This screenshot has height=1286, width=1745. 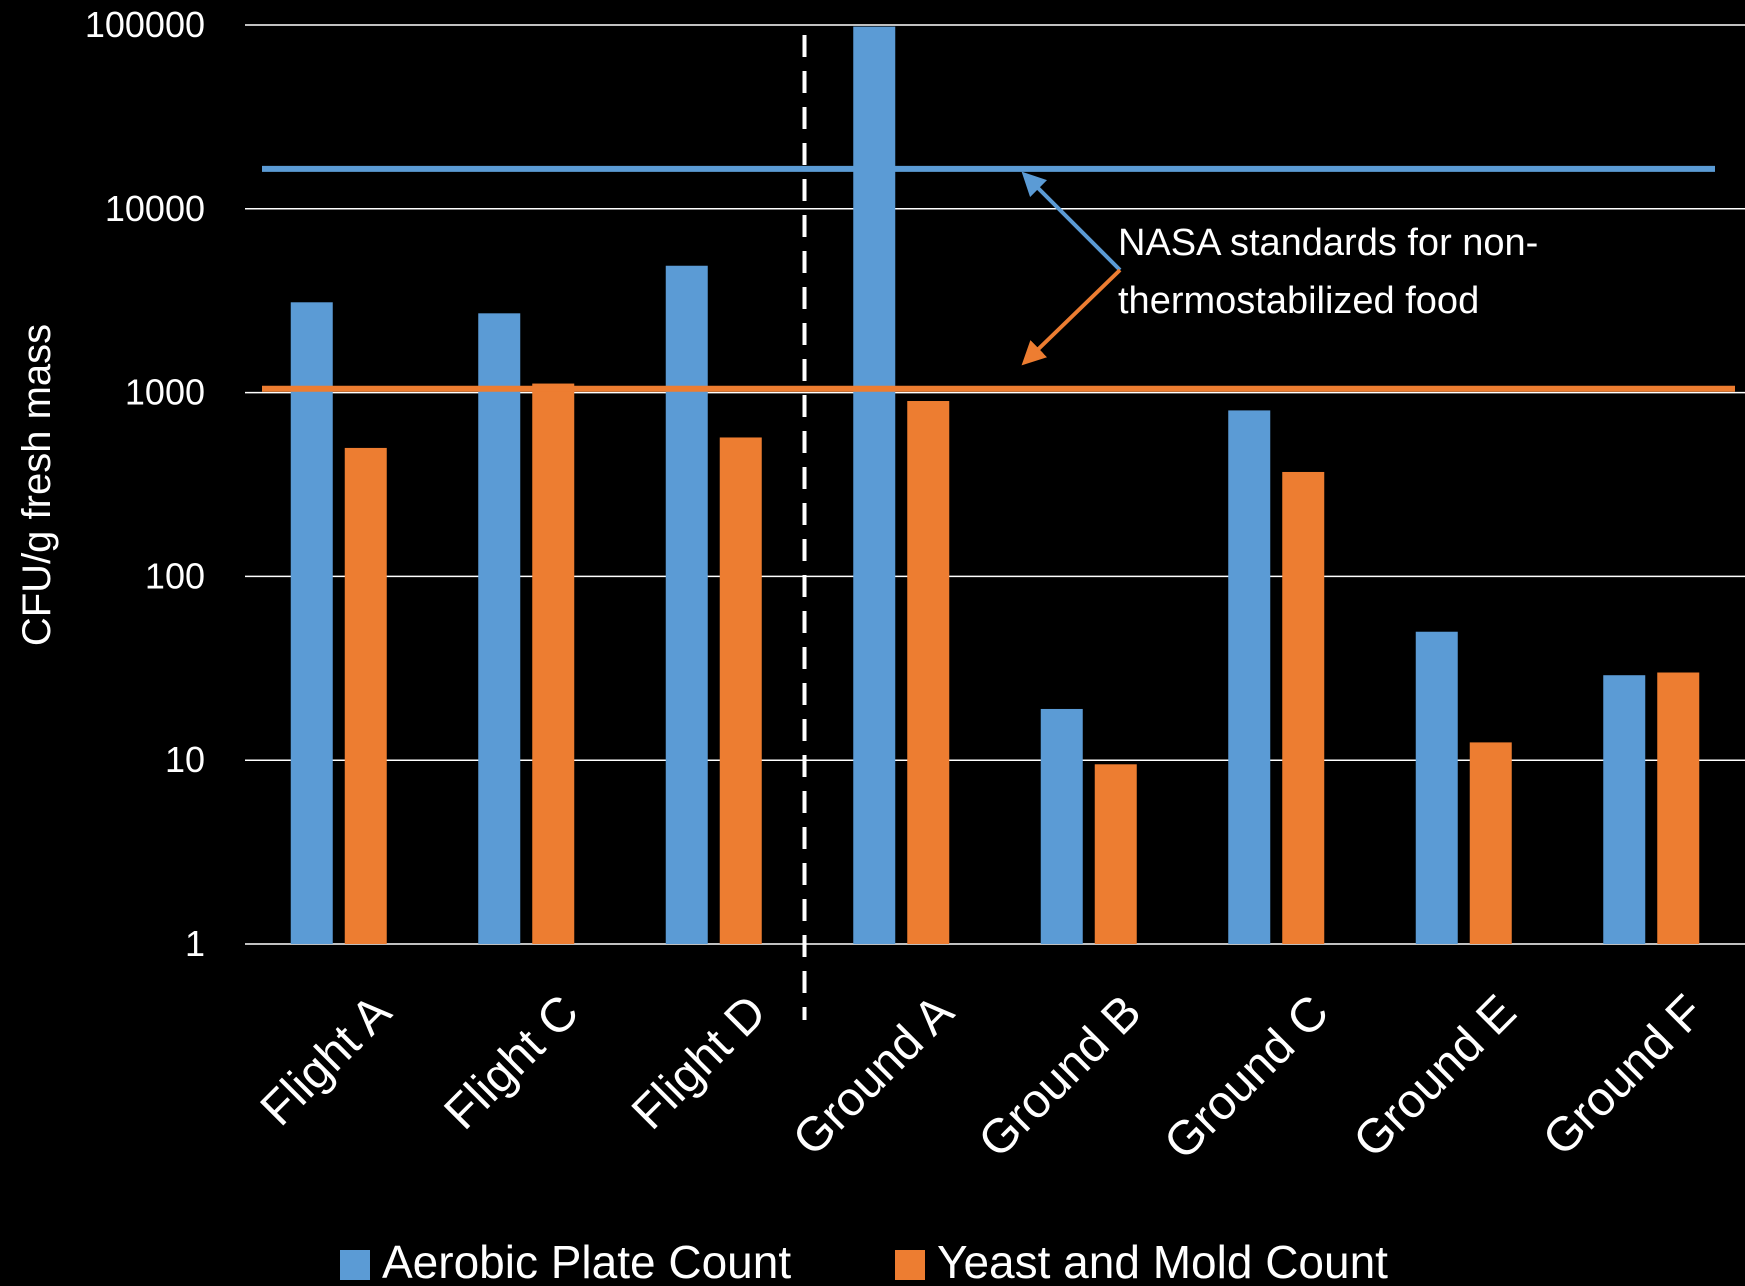 What do you see at coordinates (145, 24) in the screenshot?
I see `y-tick-label: 100000` at bounding box center [145, 24].